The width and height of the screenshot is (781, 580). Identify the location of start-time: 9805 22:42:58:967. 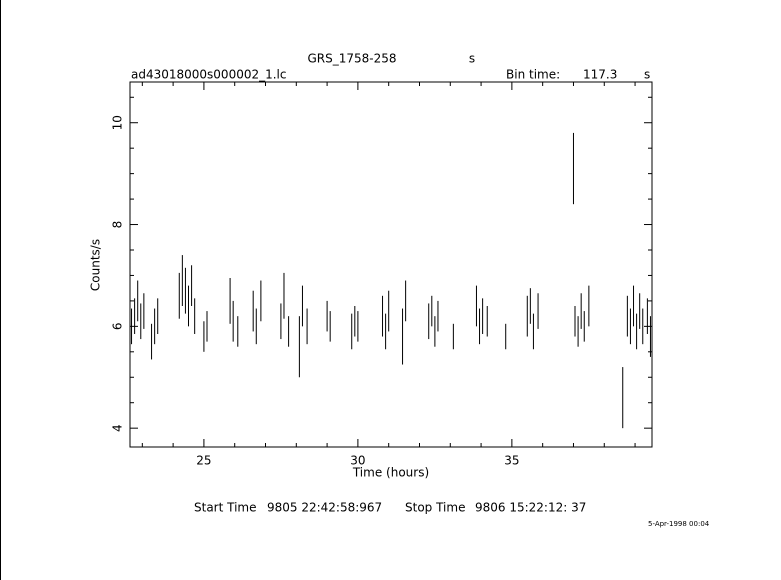
(324, 508).